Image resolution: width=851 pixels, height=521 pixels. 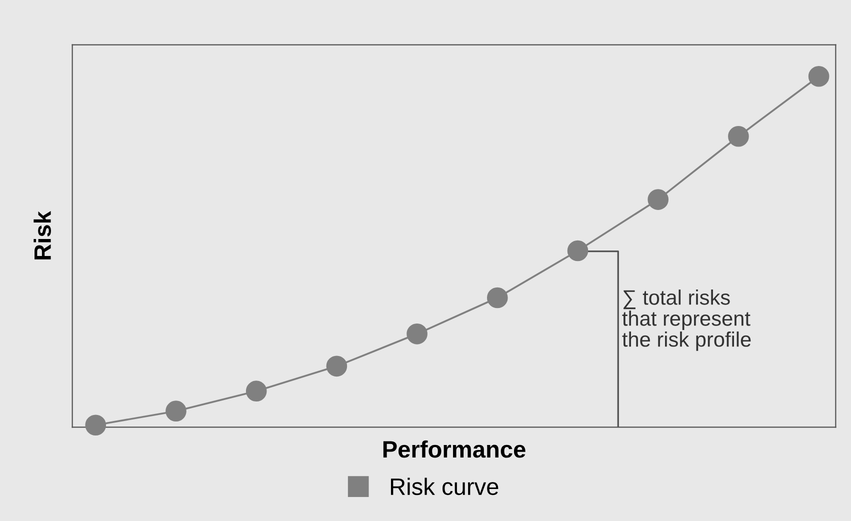 What do you see at coordinates (454, 449) in the screenshot?
I see `x-axis-title: Performance` at bounding box center [454, 449].